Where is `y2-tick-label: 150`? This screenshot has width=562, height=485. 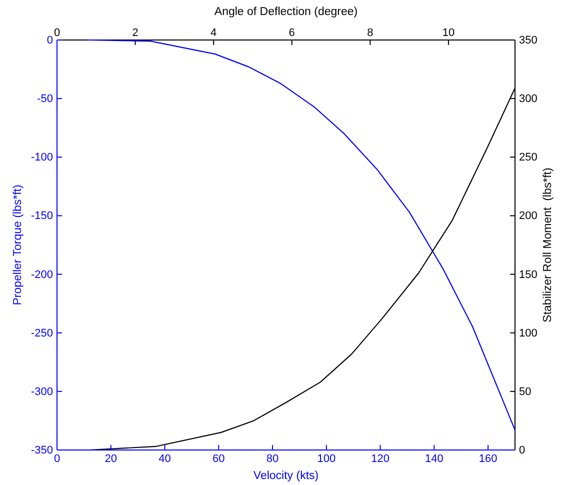 y2-tick-label: 150 is located at coordinates (528, 274).